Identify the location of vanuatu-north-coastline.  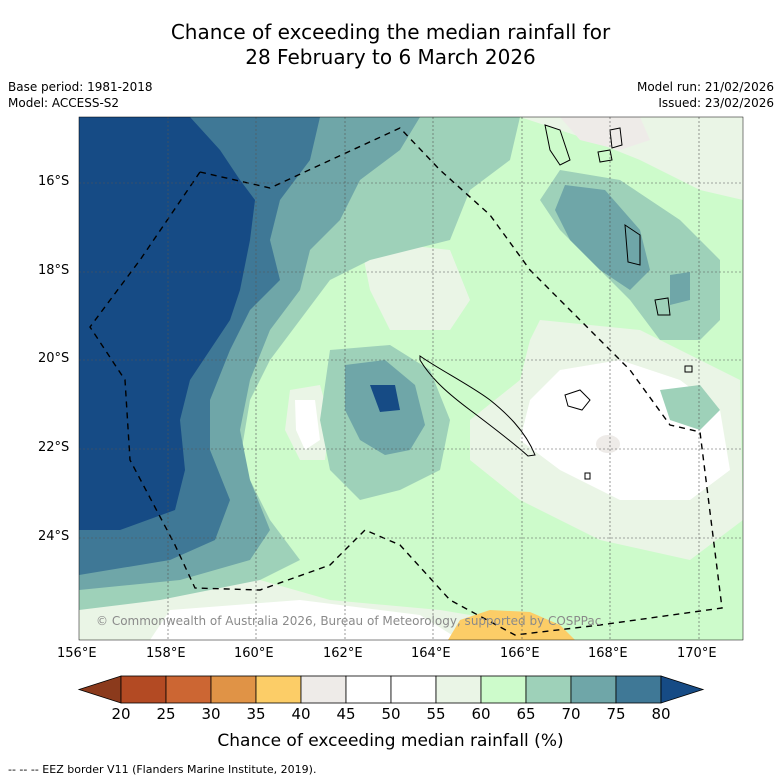
(557, 145).